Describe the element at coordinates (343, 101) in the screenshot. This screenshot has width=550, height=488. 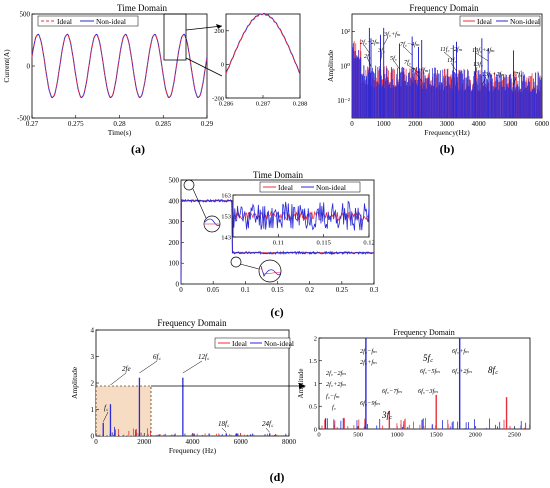
I see `y-tick-label: 10⁻²` at that location.